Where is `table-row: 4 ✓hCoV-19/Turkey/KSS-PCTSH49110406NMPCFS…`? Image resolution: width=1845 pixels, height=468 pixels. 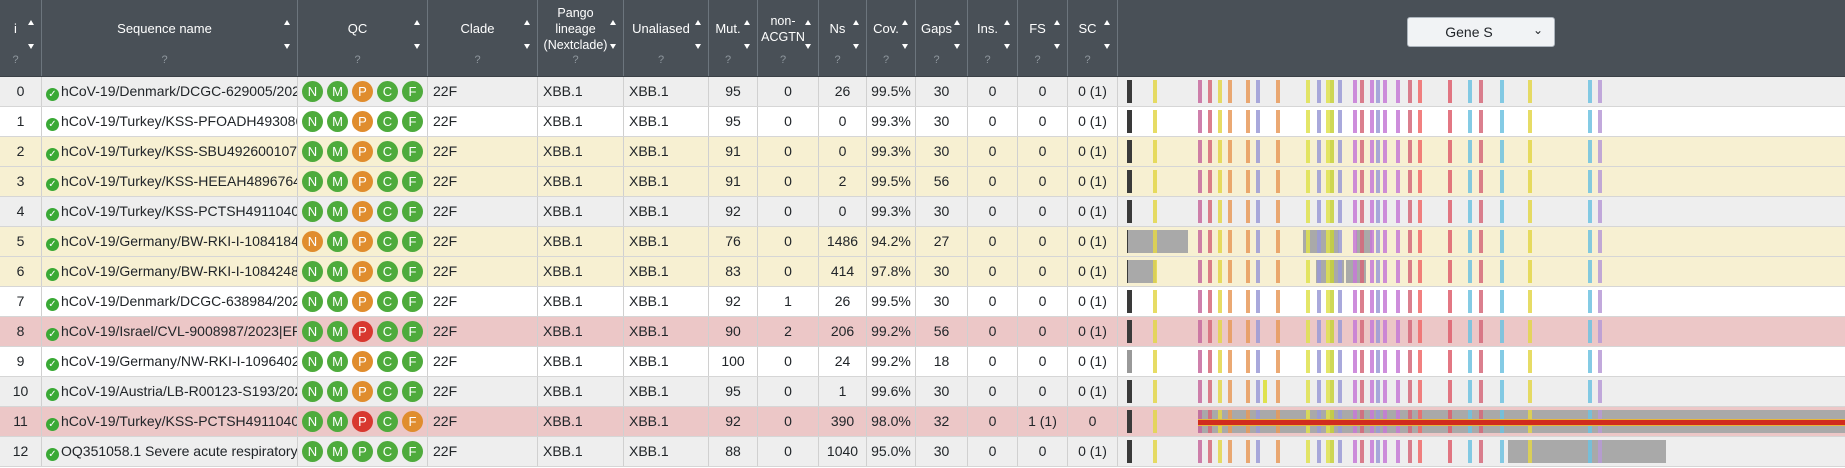
table-row: 4 ✓hCoV-19/Turkey/KSS-PCTSH49110406NMPCFS… is located at coordinates (922, 212).